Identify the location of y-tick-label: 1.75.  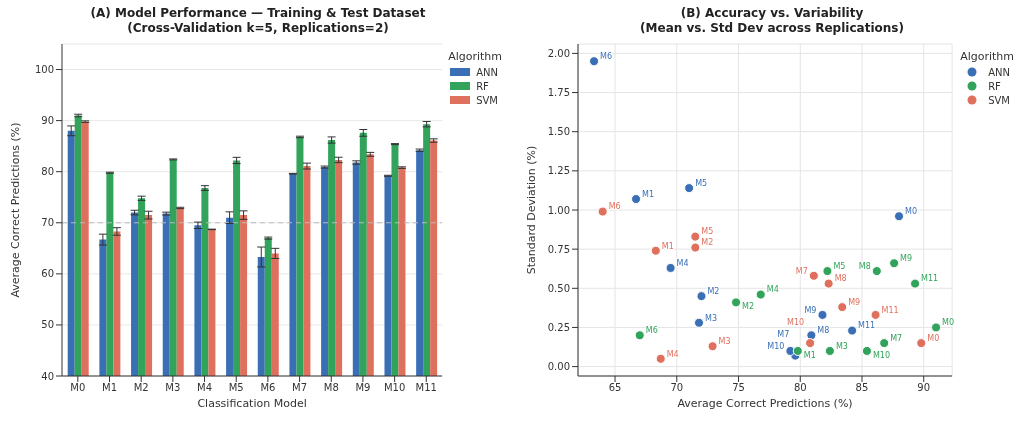
(558, 93).